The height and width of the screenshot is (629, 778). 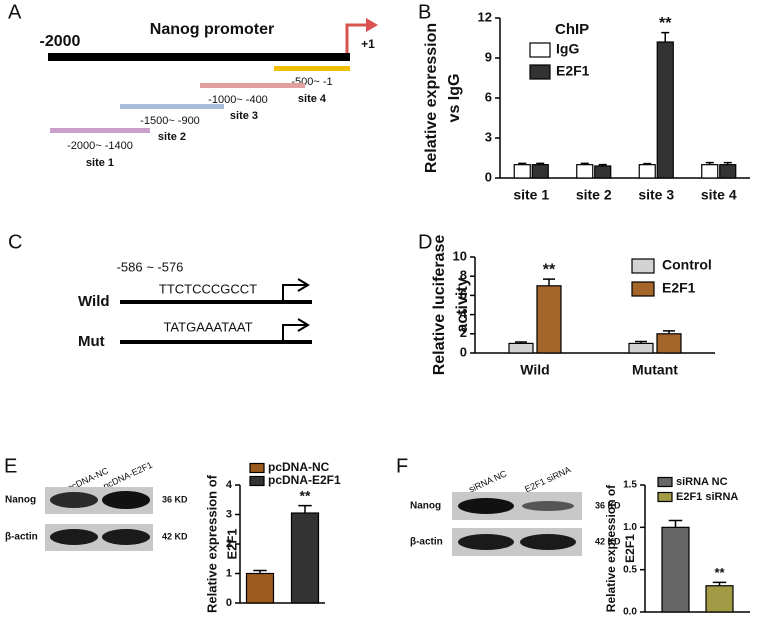 I want to click on y-axis-label: activity, so click(x=462, y=304).